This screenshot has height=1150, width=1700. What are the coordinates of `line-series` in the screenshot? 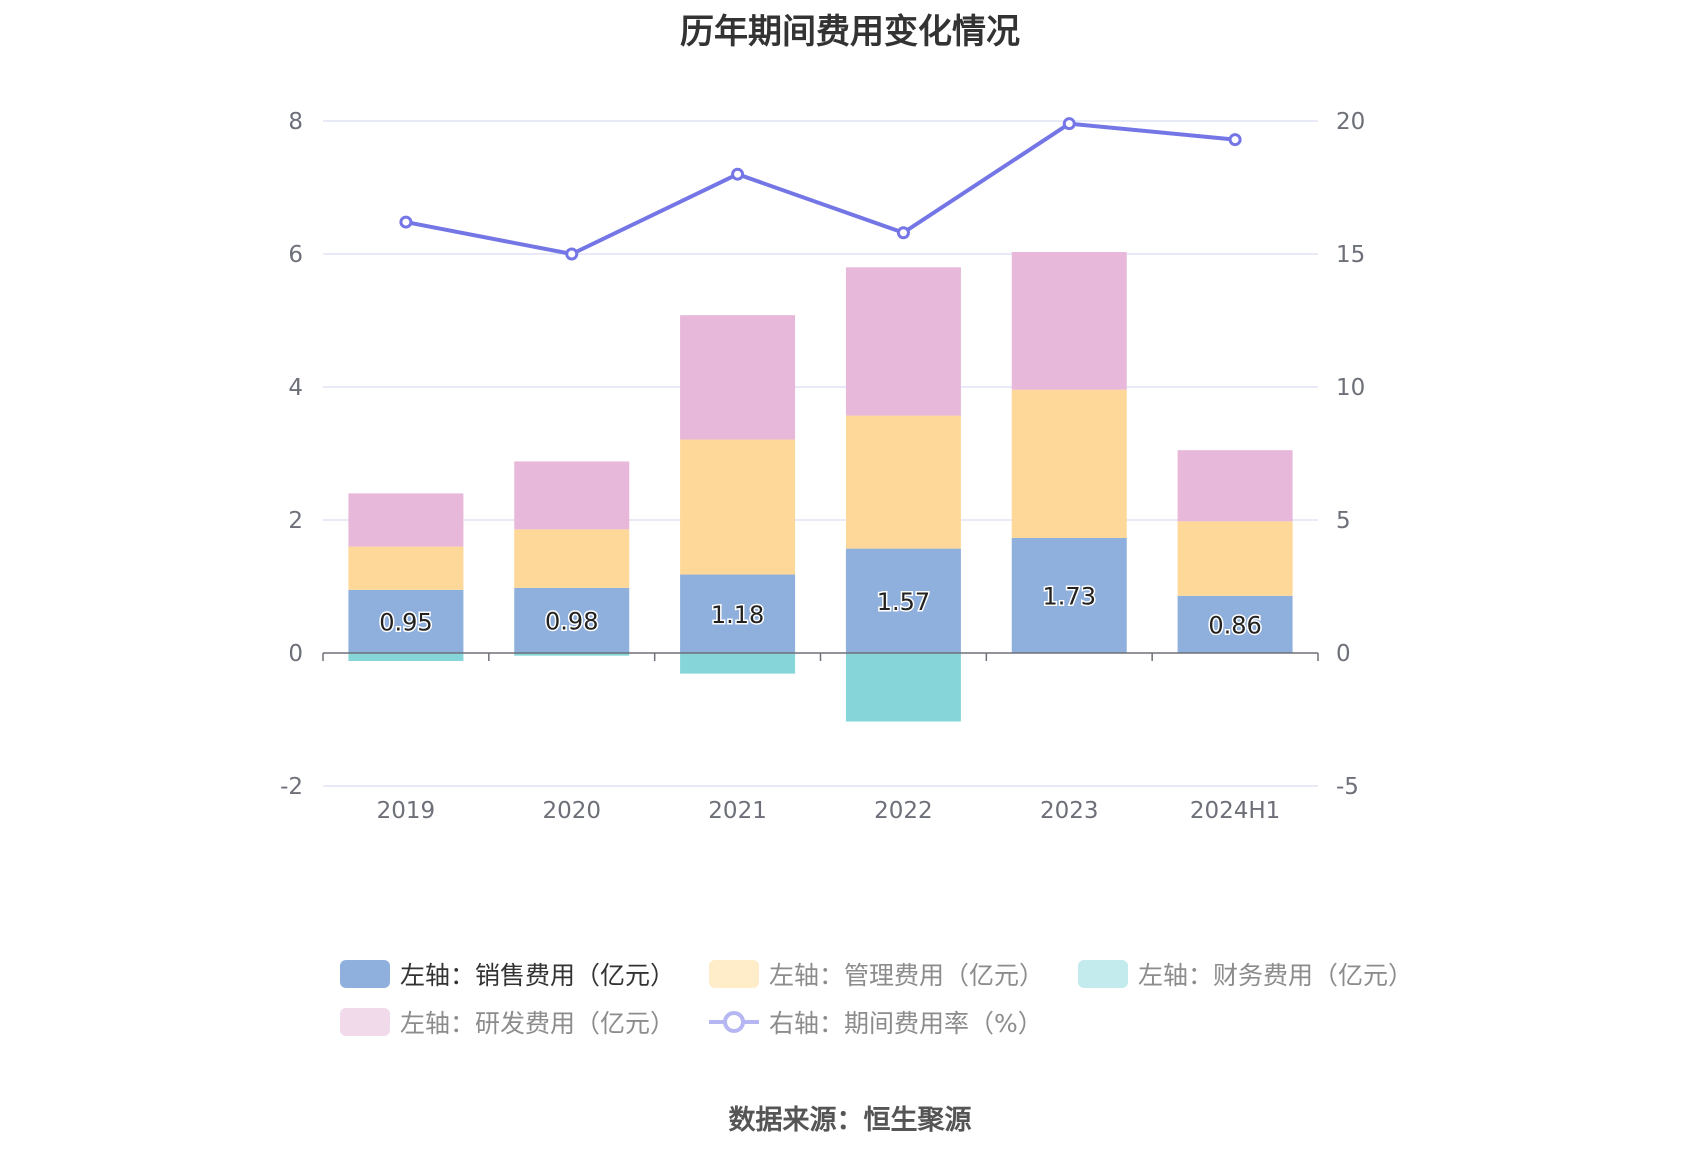 It's located at (820, 189).